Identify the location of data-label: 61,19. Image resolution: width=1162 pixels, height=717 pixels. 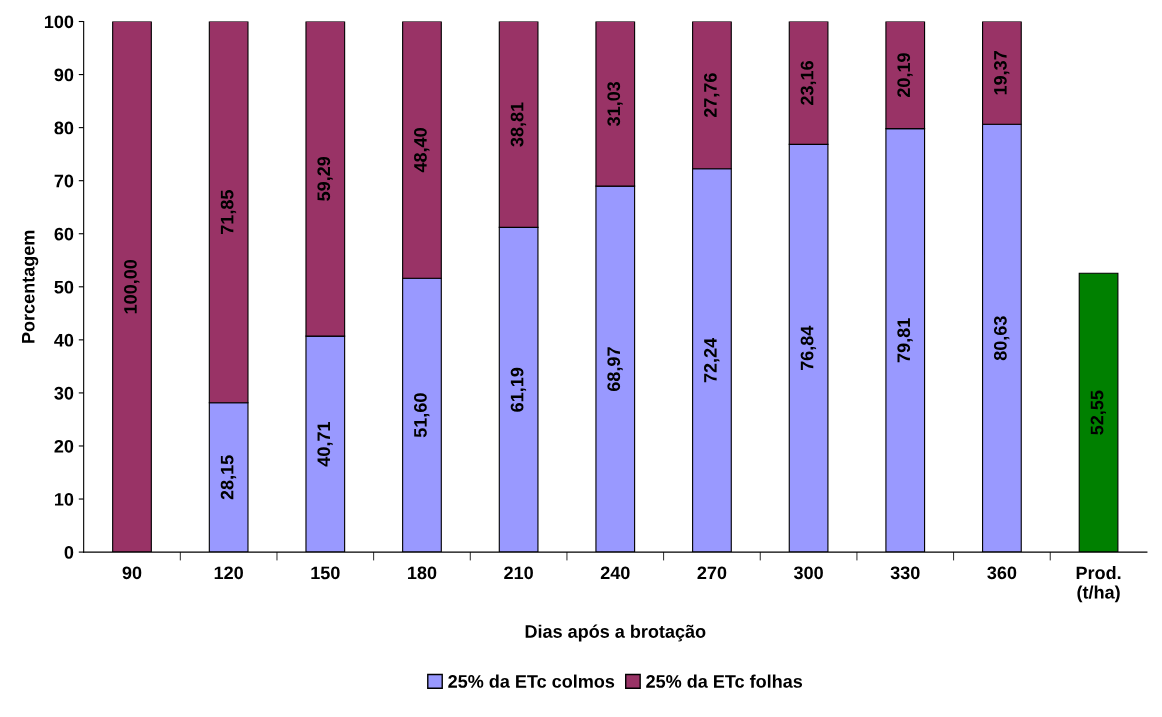
(518, 389).